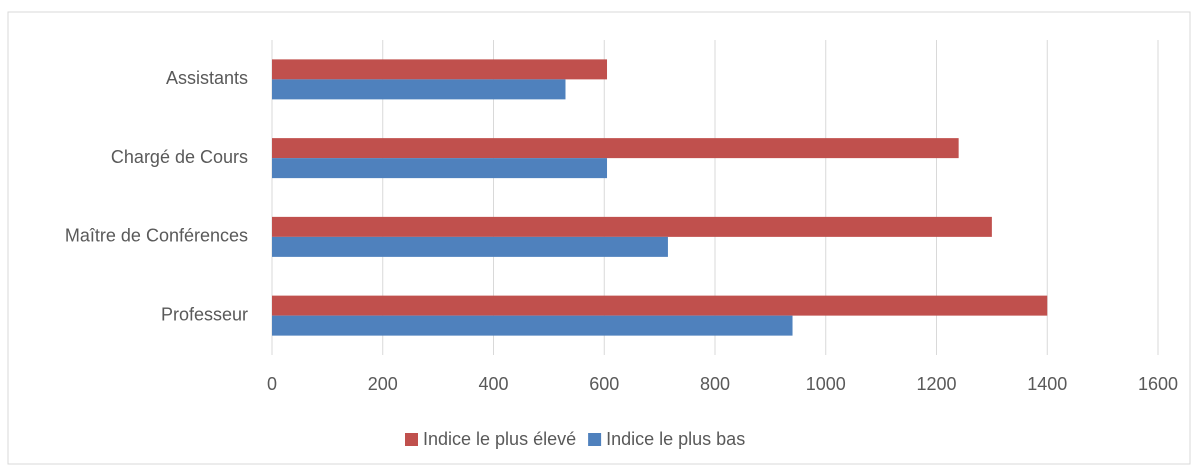 This screenshot has width=1199, height=471. Describe the element at coordinates (179, 157) in the screenshot. I see `y-tick-label: Chargé de Cours` at that location.